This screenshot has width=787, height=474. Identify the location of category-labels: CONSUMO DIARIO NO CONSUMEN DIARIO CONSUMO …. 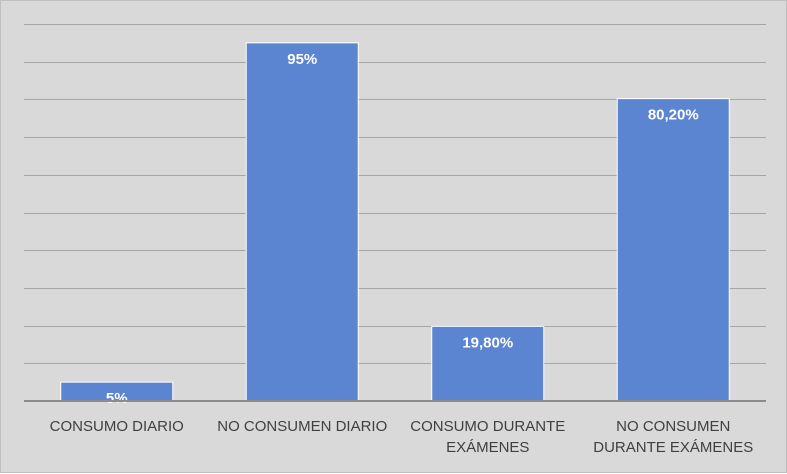
(402, 437).